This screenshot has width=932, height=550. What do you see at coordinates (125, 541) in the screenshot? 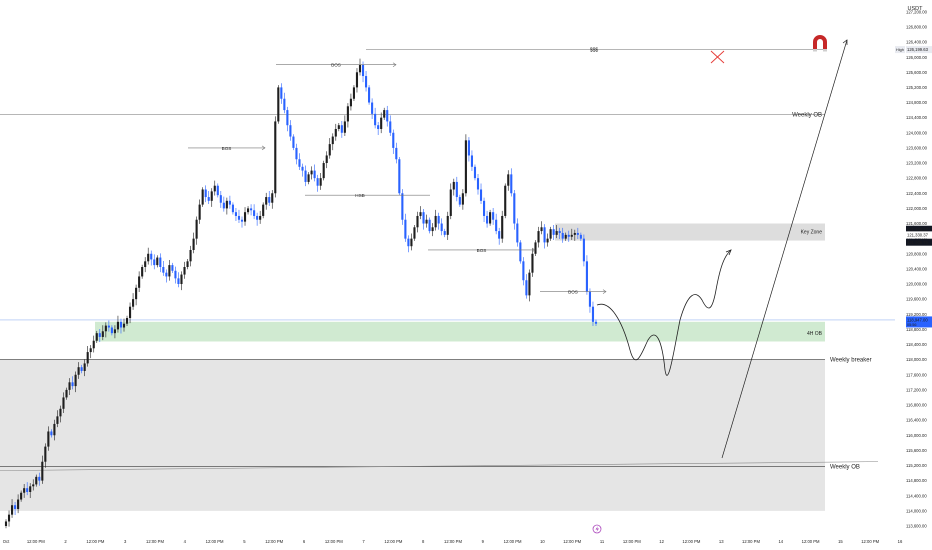
I see `x-tick-label: 3` at bounding box center [125, 541].